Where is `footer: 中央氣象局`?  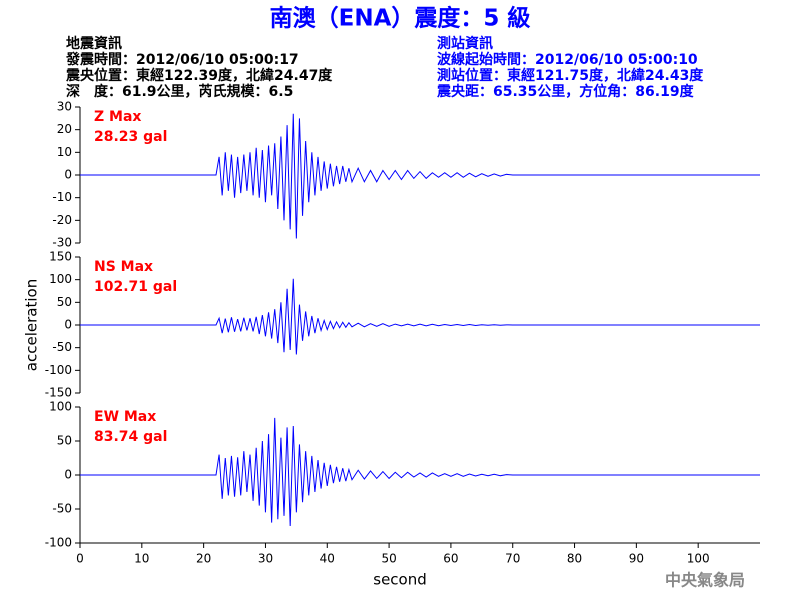
footer: 中央氣象局 is located at coordinates (705, 580).